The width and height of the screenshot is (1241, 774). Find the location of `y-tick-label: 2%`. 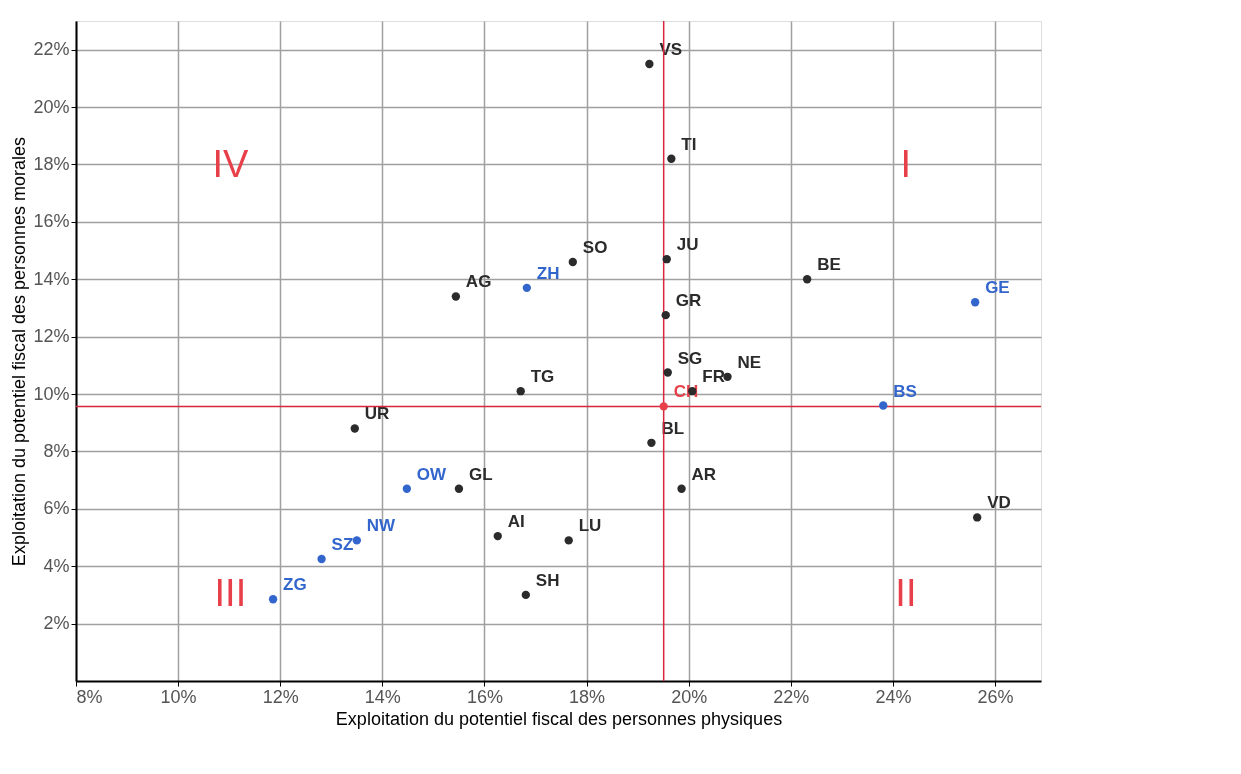

y-tick-label: 2% is located at coordinates (56, 623).